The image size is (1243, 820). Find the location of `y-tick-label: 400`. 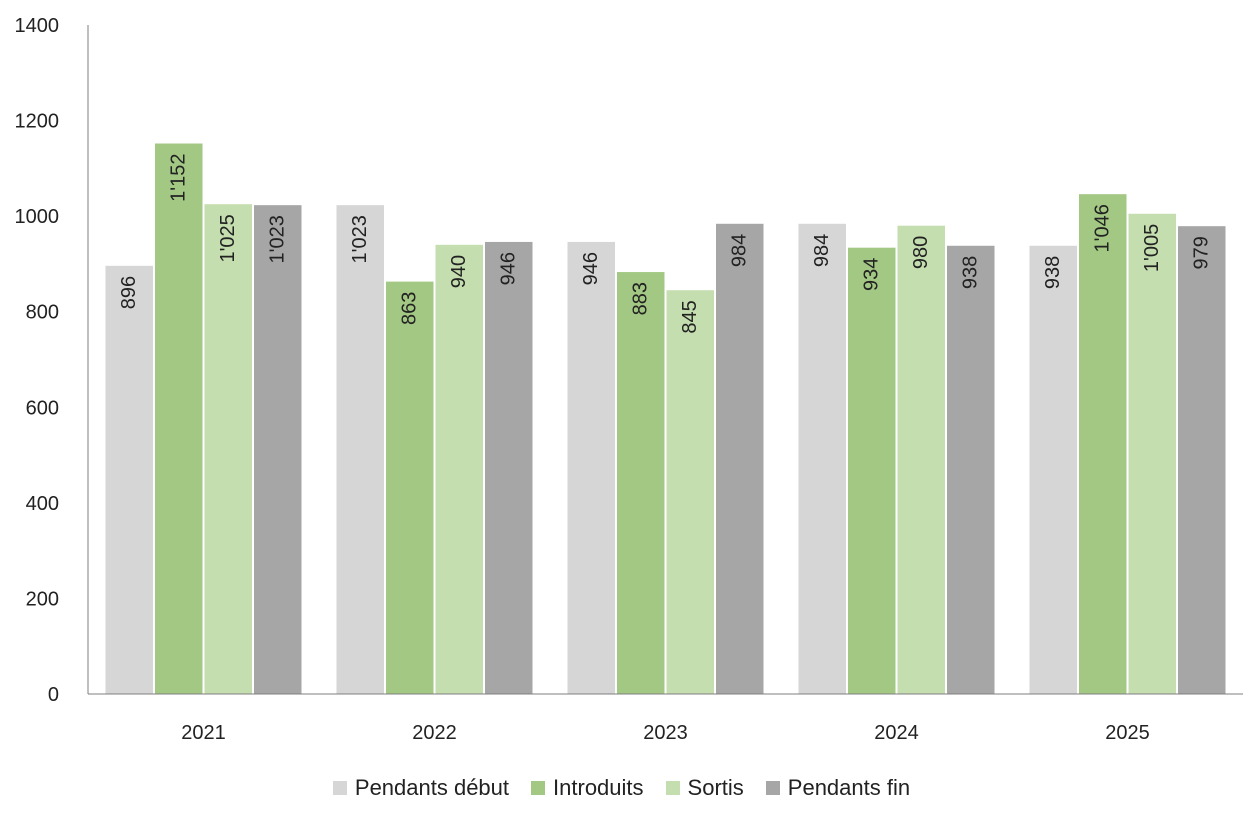

y-tick-label: 400 is located at coordinates (42, 504).